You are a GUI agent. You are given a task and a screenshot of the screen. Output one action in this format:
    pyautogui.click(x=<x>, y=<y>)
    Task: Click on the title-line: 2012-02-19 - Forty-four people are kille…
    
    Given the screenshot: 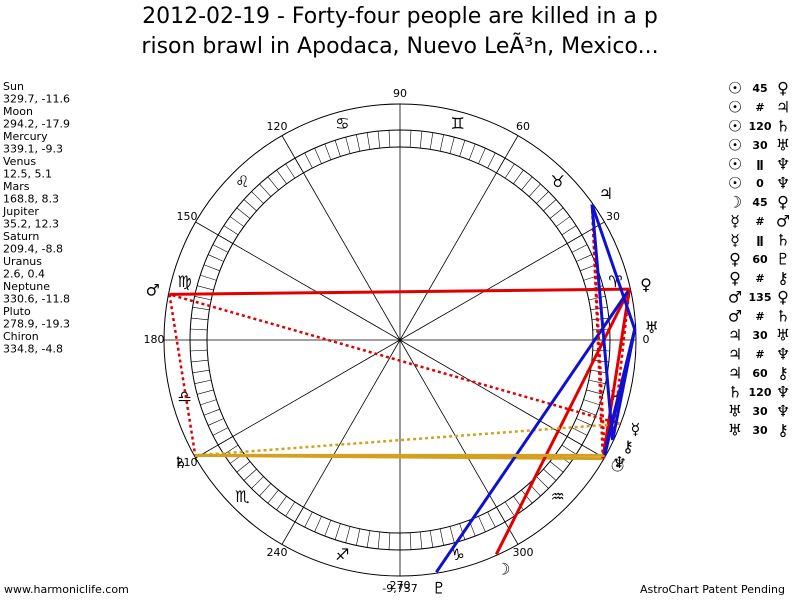 What is the action you would take?
    pyautogui.click(x=400, y=16)
    